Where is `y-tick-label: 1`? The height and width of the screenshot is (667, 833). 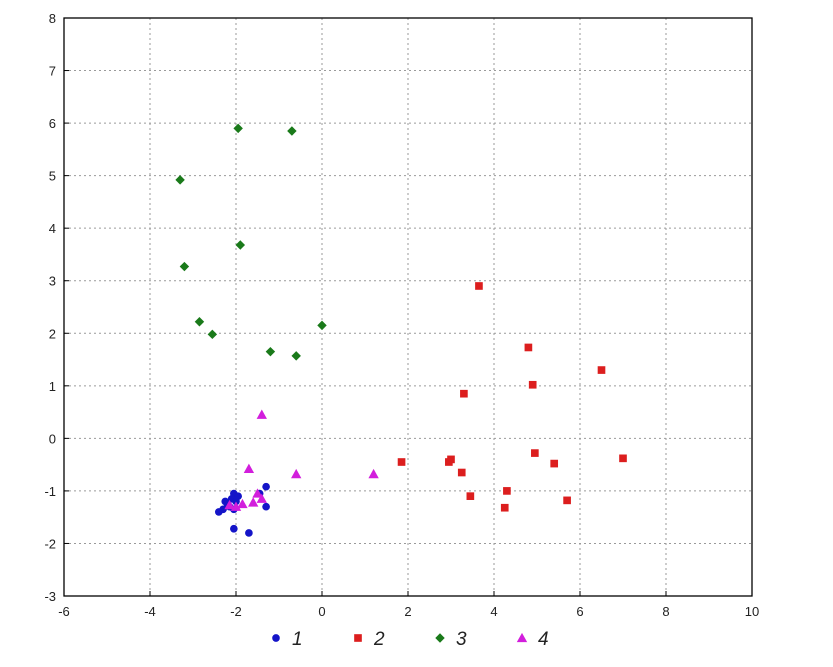
y-tick-label: 1 is located at coordinates (52, 386).